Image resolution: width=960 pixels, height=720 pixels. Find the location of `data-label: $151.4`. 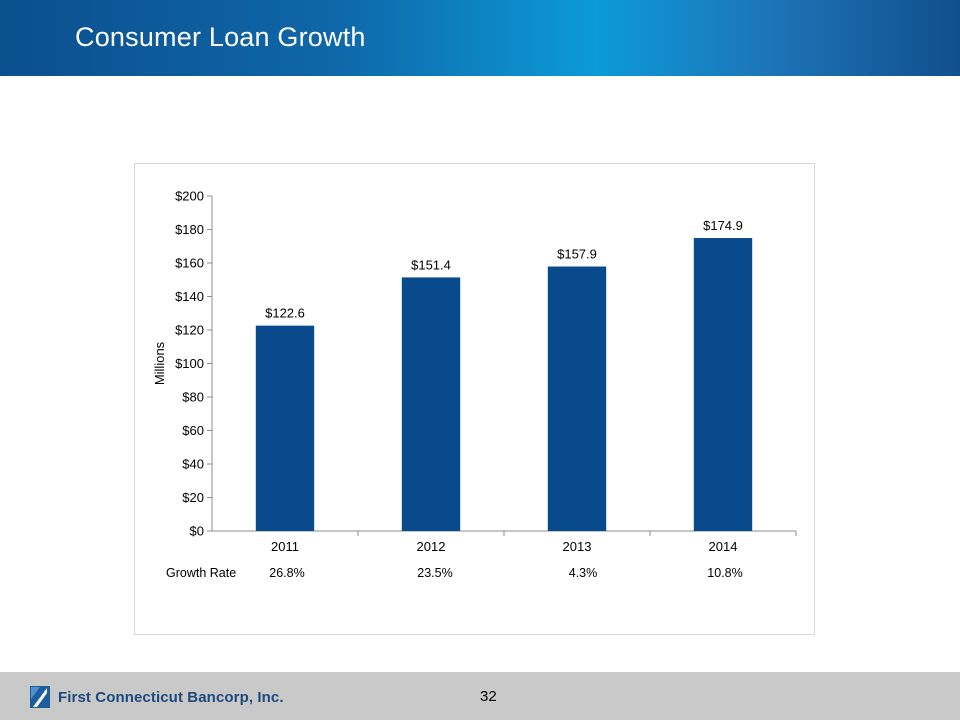

data-label: $151.4 is located at coordinates (431, 264).